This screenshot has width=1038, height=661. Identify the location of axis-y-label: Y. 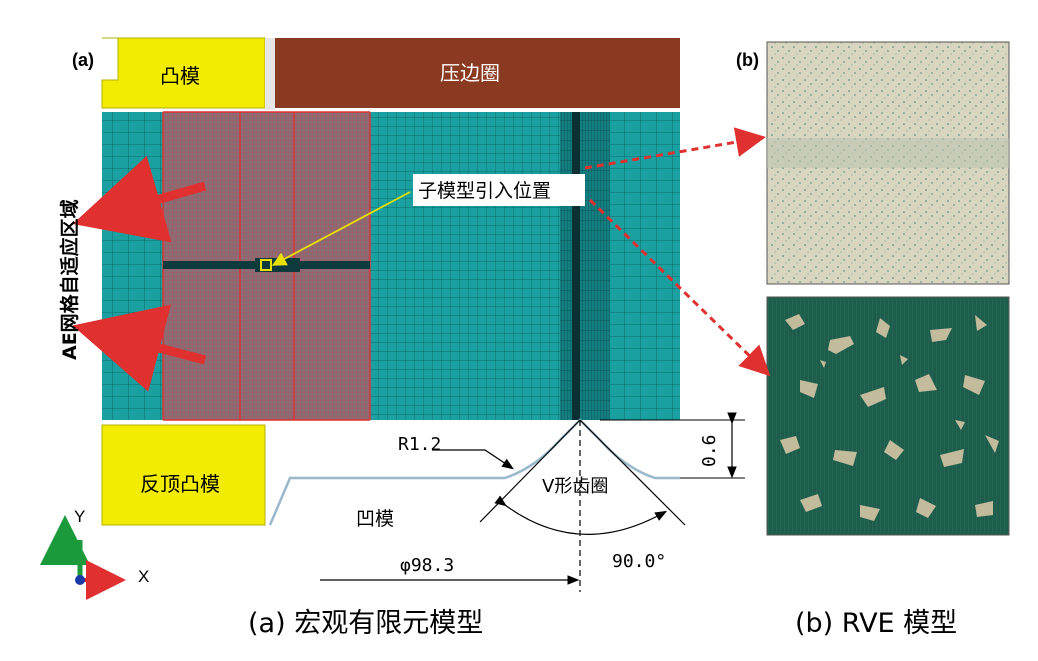
(79, 516).